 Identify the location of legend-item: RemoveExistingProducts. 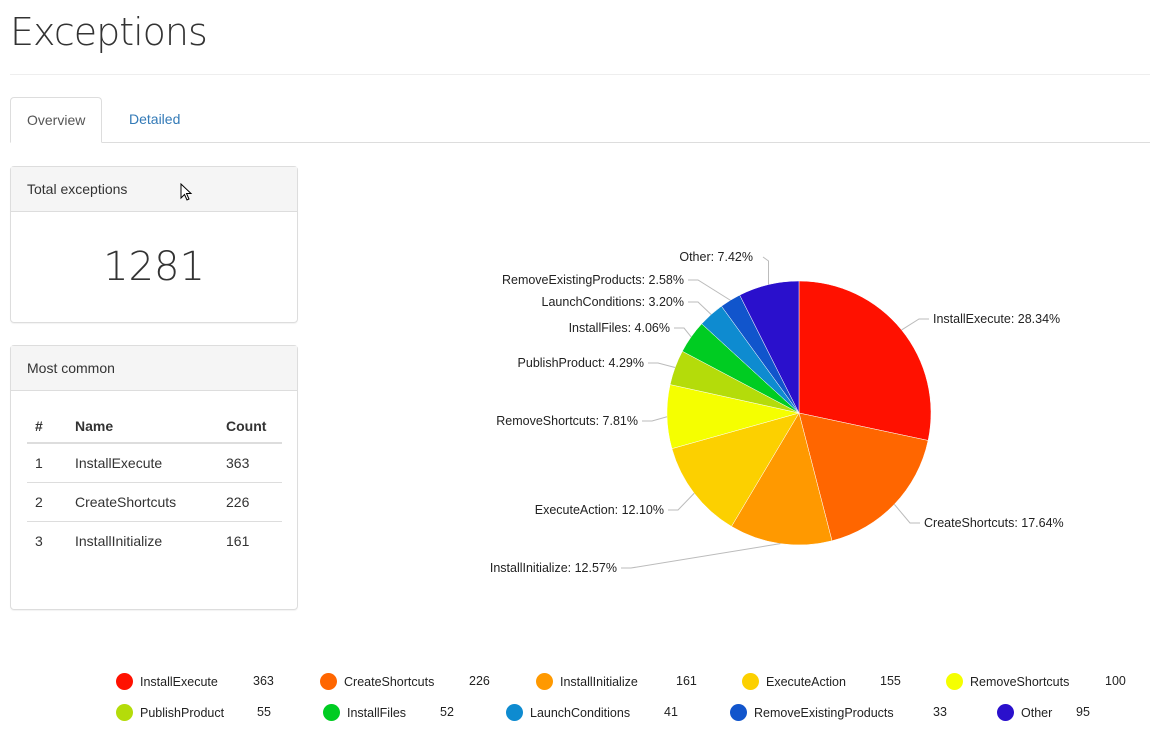
(812, 712).